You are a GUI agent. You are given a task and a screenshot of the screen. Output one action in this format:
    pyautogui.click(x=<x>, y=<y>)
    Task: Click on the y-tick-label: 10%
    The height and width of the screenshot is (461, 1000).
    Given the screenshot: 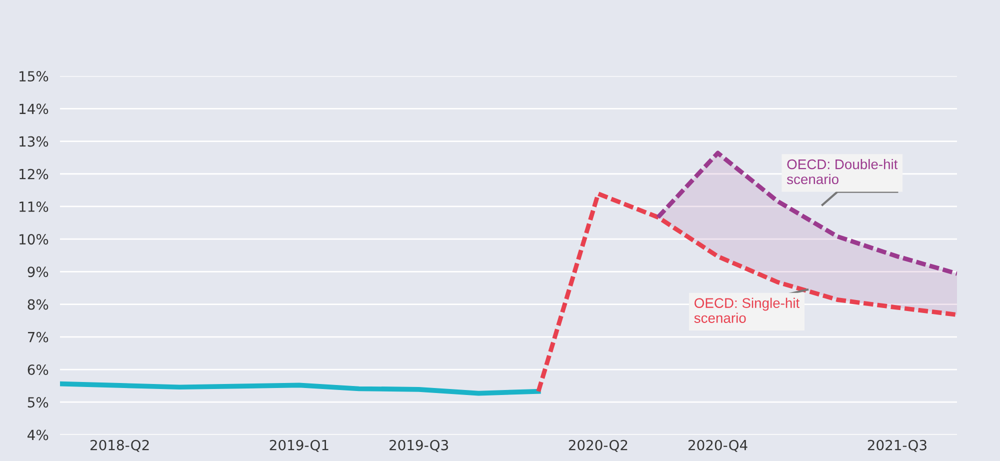 What is the action you would take?
    pyautogui.click(x=34, y=239)
    